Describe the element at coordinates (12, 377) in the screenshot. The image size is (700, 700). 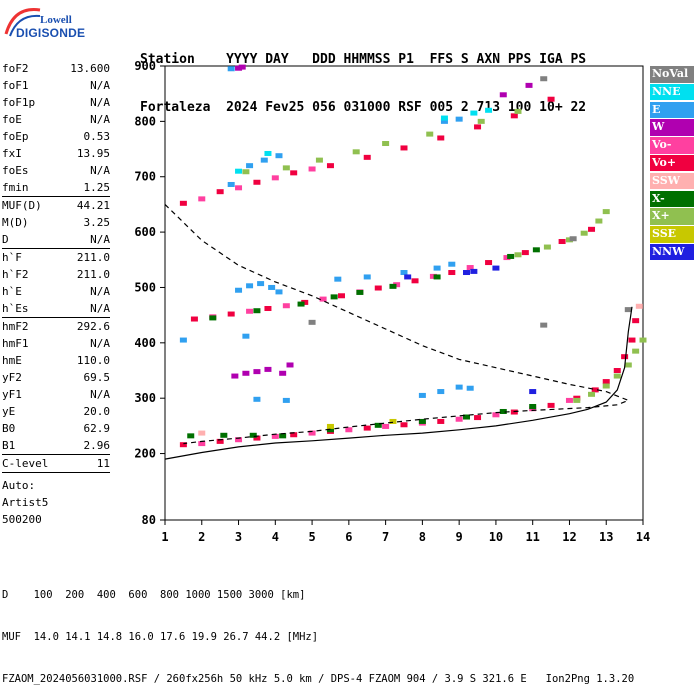
I see `param-name: yF2` at that location.